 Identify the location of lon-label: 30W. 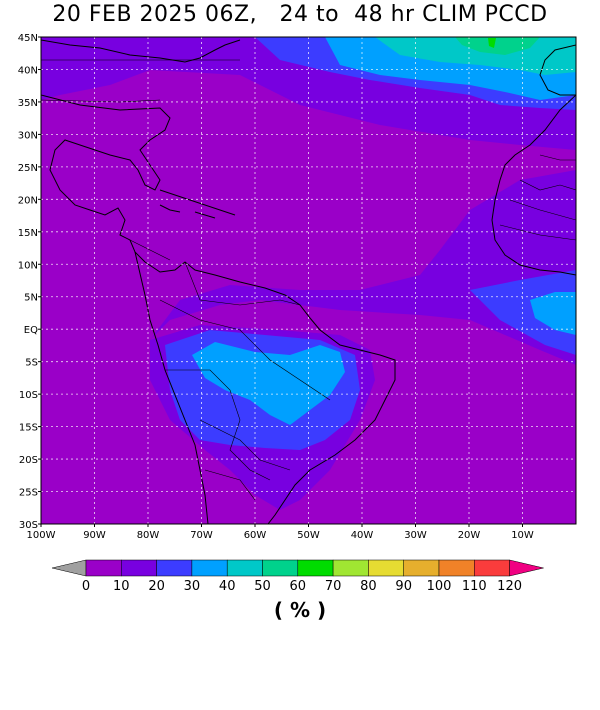
(415, 535).